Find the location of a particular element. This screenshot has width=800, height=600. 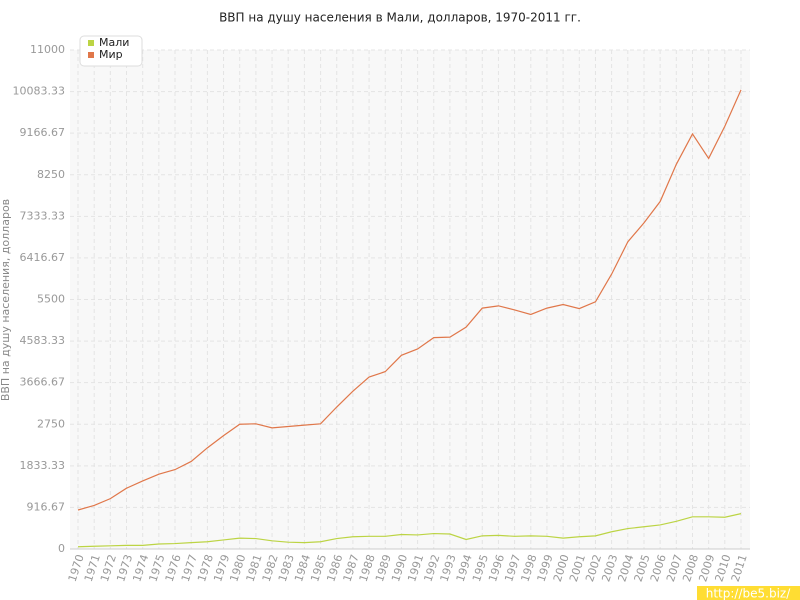

legend-label: Мали is located at coordinates (114, 42).